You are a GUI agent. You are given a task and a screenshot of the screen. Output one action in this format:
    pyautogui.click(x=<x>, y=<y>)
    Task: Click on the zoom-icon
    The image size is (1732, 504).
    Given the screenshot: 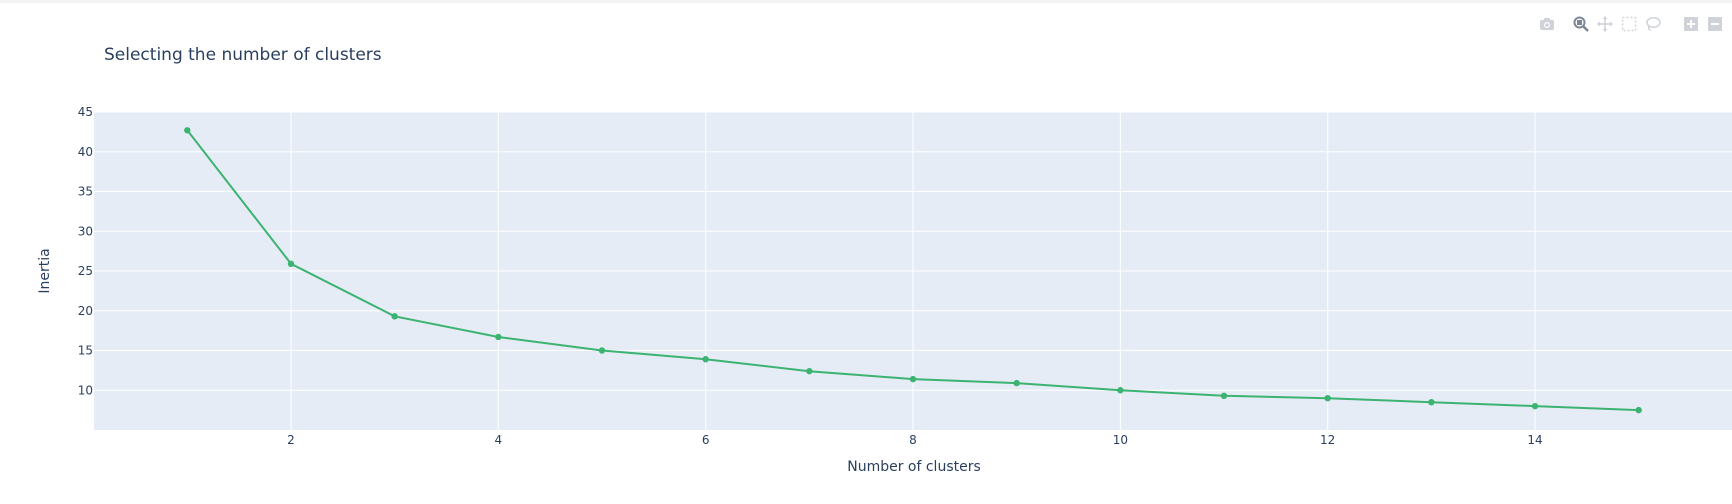 What is the action you would take?
    pyautogui.click(x=1581, y=24)
    